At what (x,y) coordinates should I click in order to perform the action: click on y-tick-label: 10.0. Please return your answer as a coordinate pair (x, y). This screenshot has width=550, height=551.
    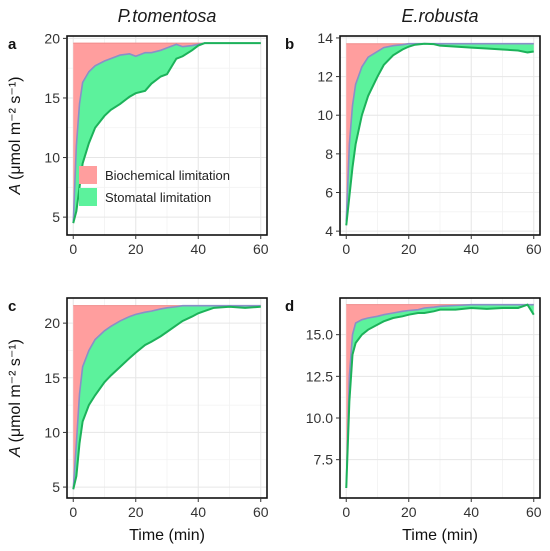
    Looking at the image, I should click on (319, 418).